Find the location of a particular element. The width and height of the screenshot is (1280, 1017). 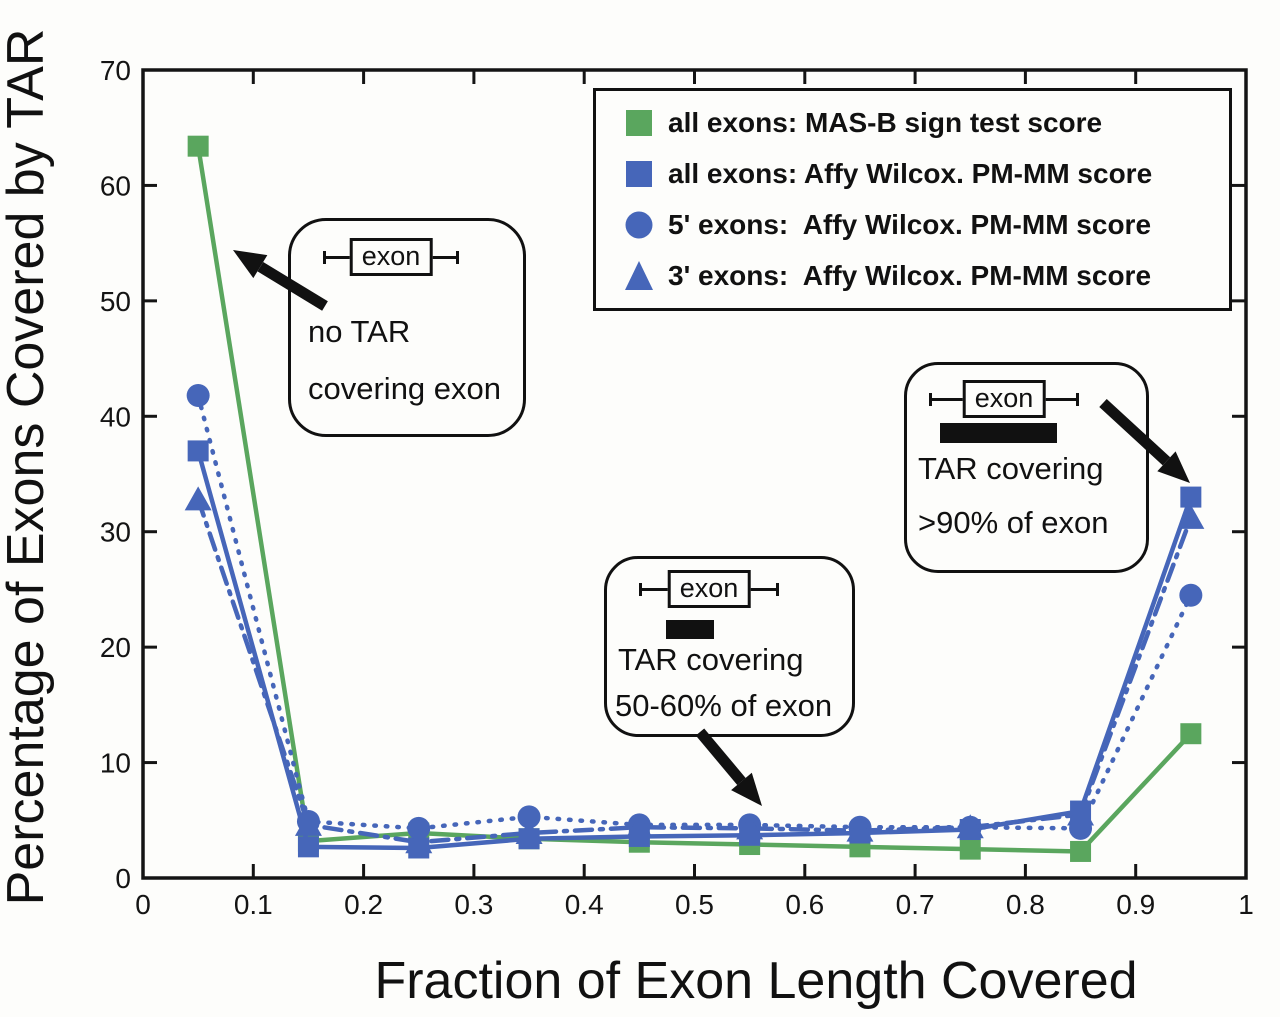

callout-mid-coverage: exon TAR covering 50-60% of exon is located at coordinates (729, 646).